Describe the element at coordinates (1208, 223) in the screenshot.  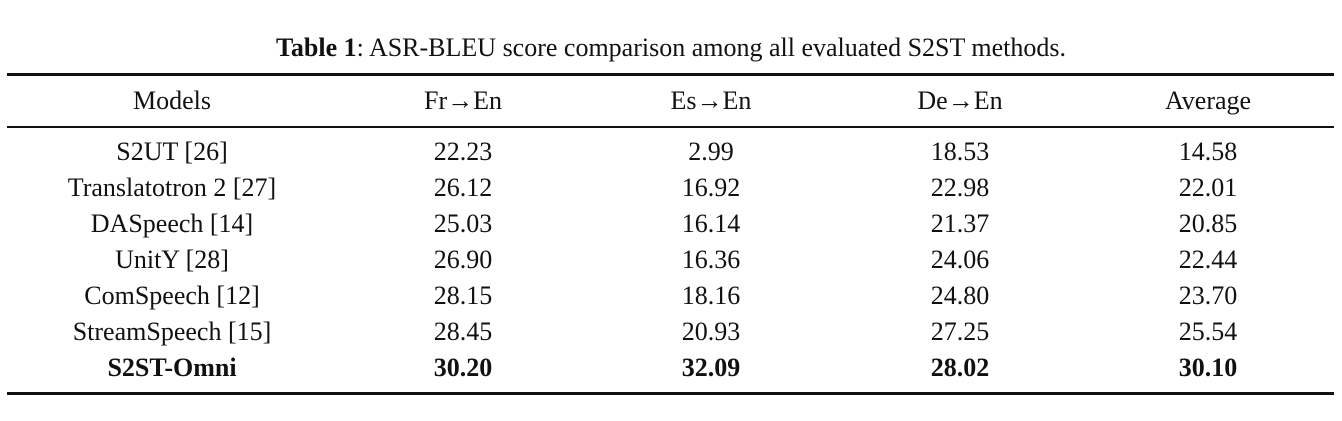
I see `score-cell: 20.85` at that location.